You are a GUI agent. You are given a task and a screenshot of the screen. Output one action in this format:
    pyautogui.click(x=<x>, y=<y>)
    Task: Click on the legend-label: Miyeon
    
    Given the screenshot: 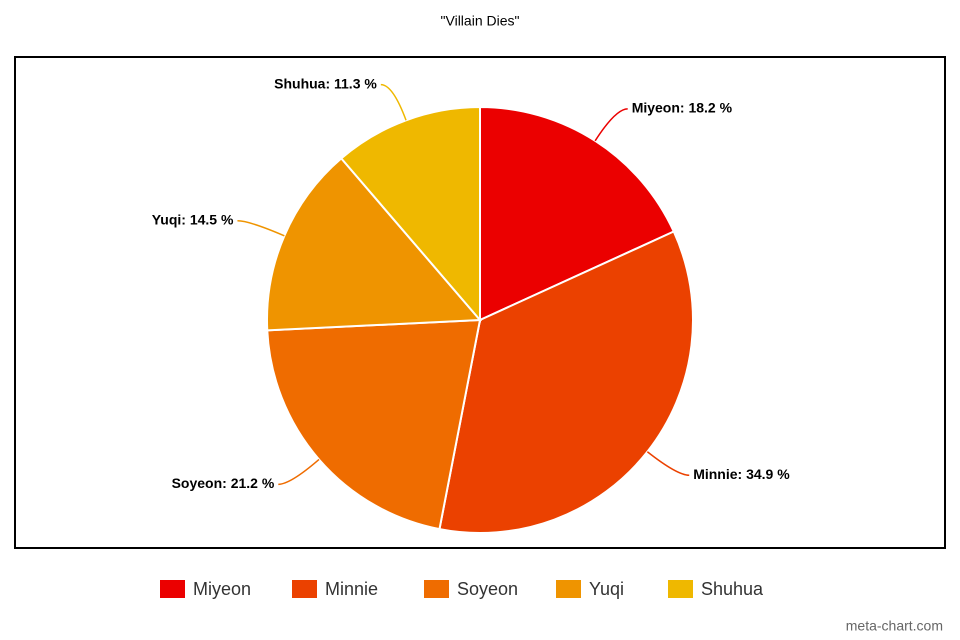 What is the action you would take?
    pyautogui.click(x=222, y=589)
    